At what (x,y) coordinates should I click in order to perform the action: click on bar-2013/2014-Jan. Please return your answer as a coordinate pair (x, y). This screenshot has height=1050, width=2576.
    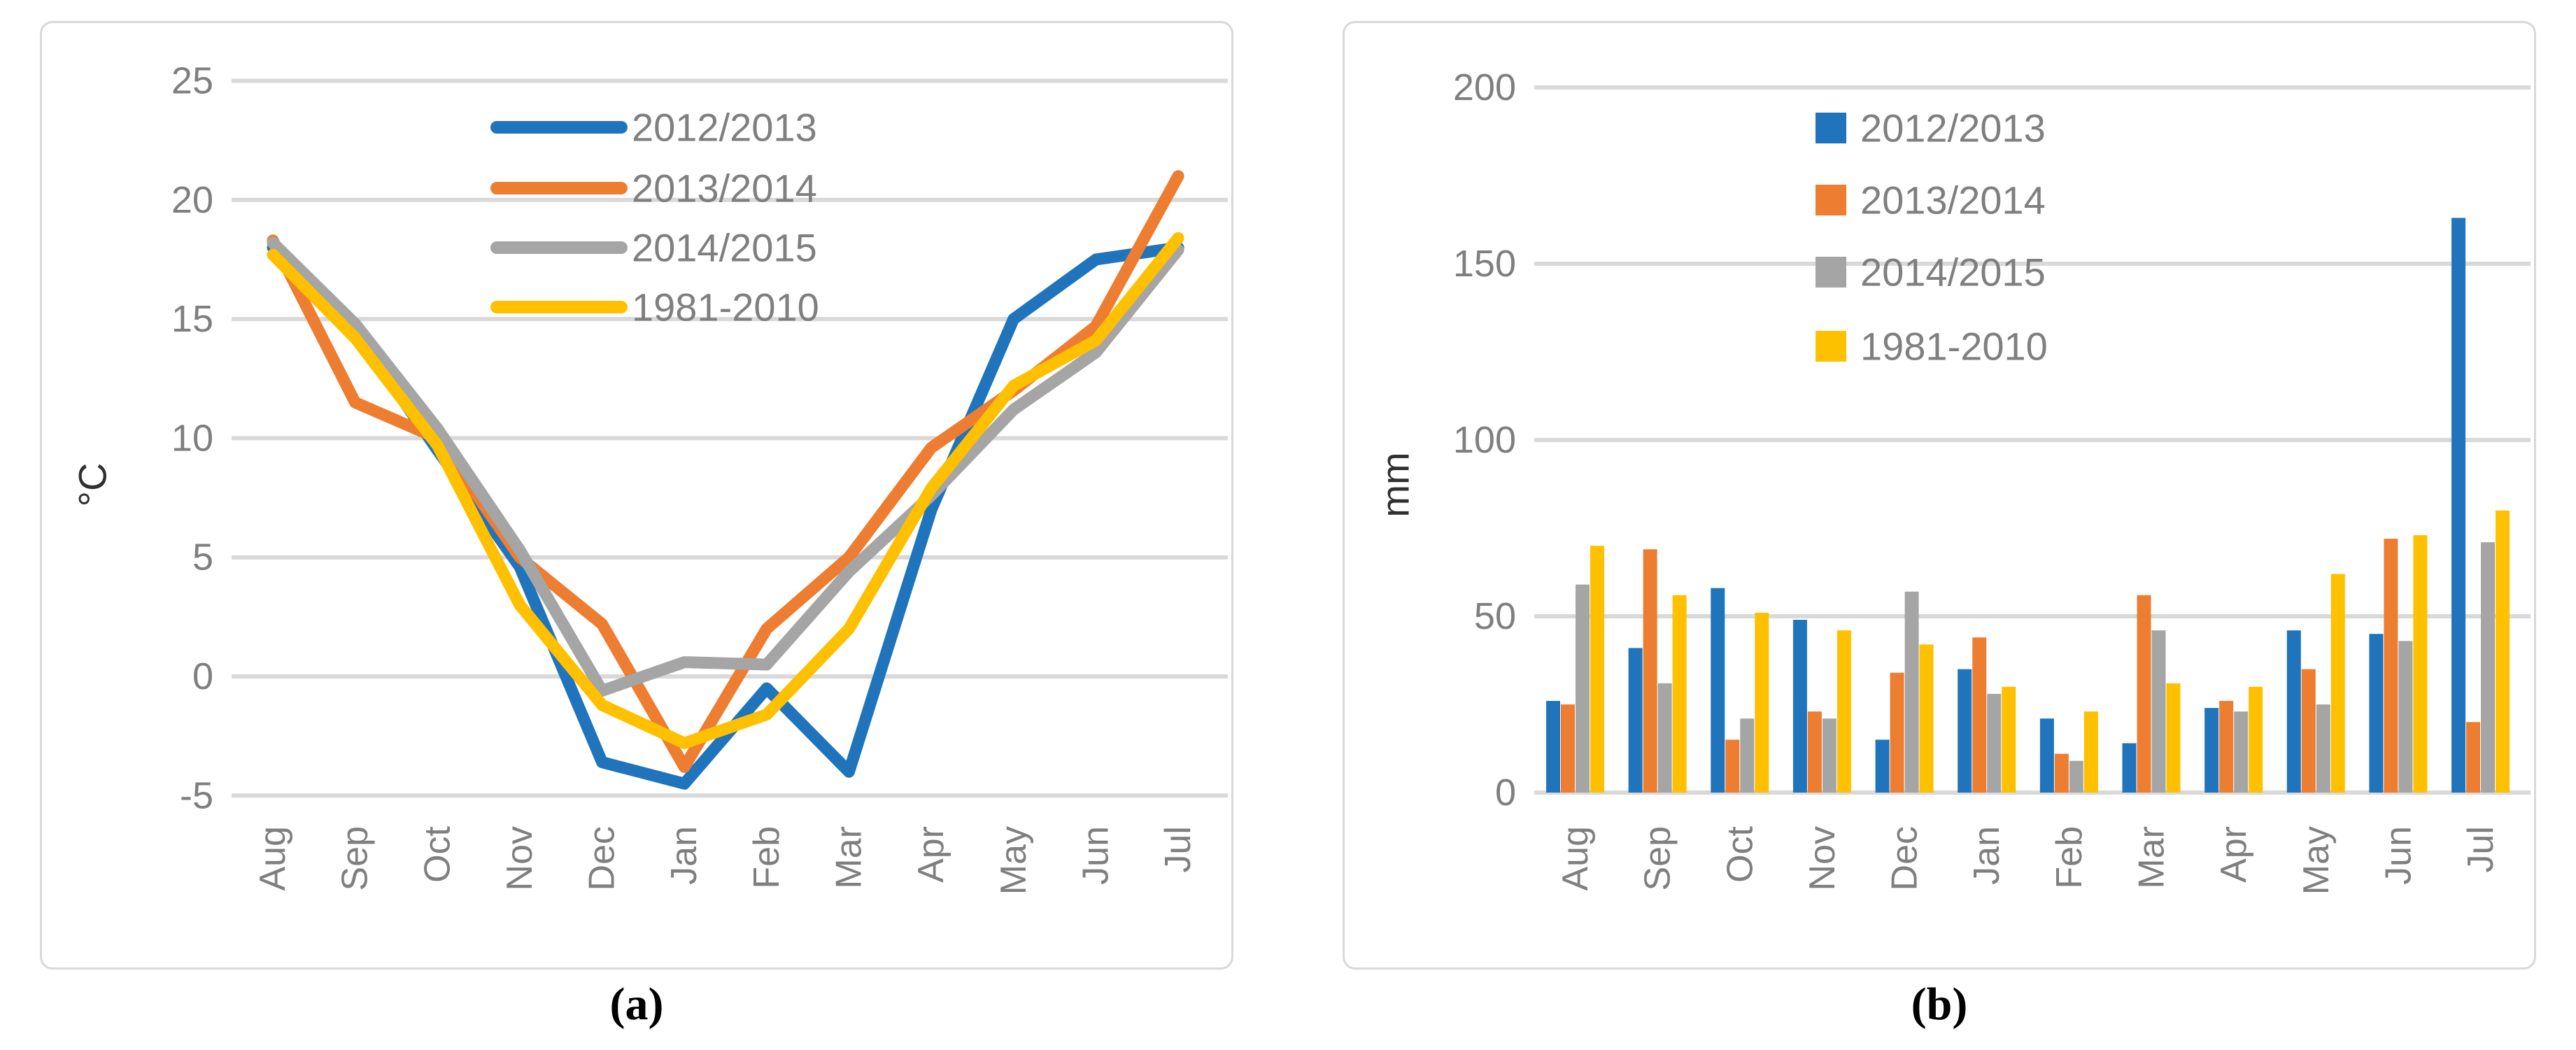
    Looking at the image, I should click on (1979, 715).